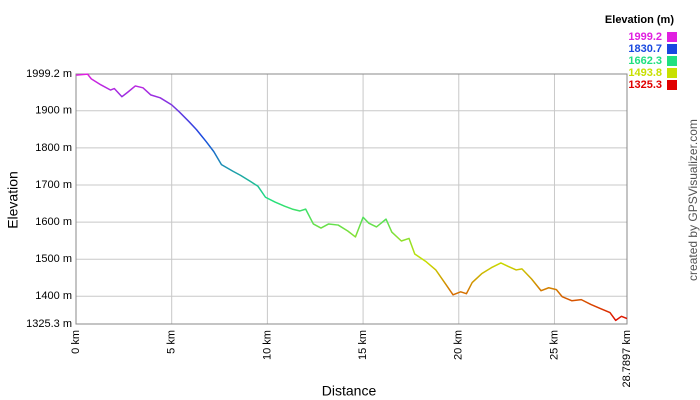  Describe the element at coordinates (76, 342) in the screenshot. I see `x-tick-label: 0 km` at that location.